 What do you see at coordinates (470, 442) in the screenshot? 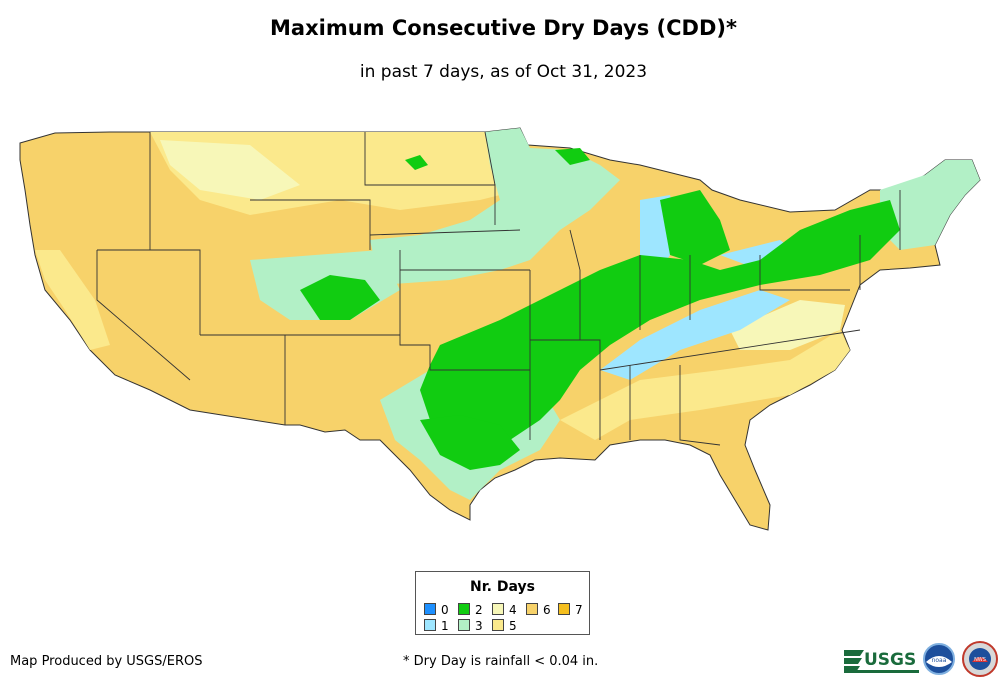
I see `zone-2-texas-coast` at bounding box center [470, 442].